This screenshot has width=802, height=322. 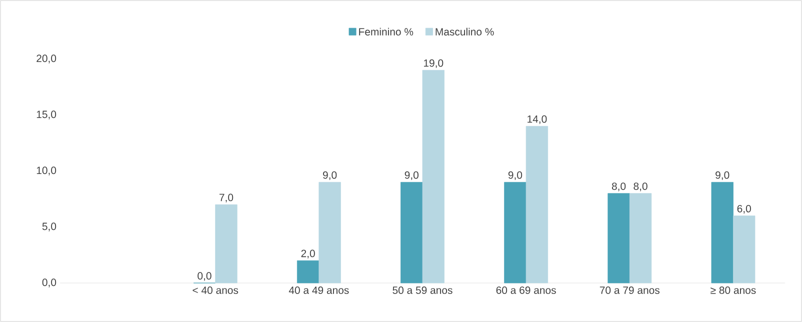 I want to click on y-tick-label: 10,0, so click(x=46, y=171).